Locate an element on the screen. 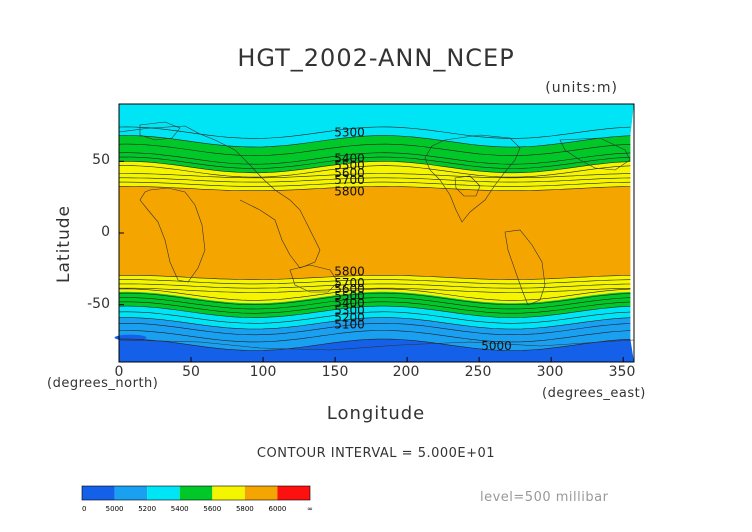  x-unit-label-right: (degrees_east) is located at coordinates (594, 393).